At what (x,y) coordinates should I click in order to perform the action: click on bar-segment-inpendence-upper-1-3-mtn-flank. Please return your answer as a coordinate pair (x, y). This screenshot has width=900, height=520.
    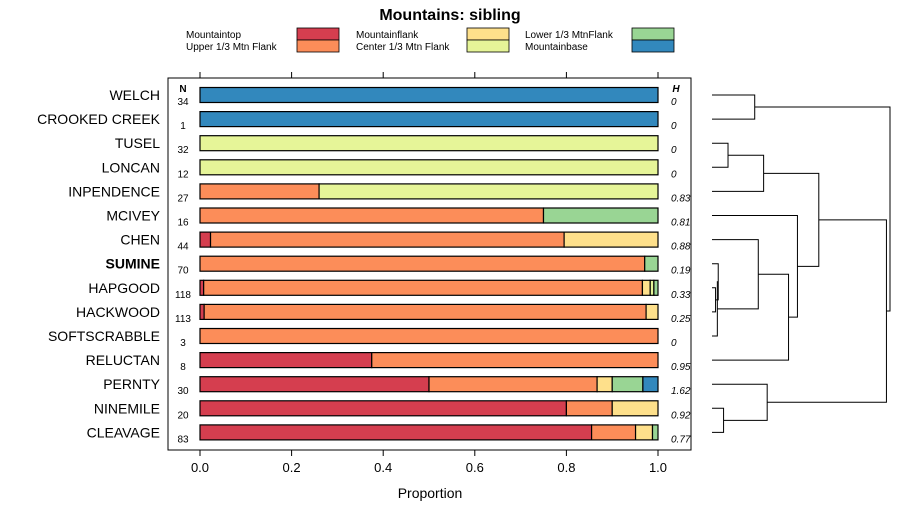
    Looking at the image, I should click on (259, 191).